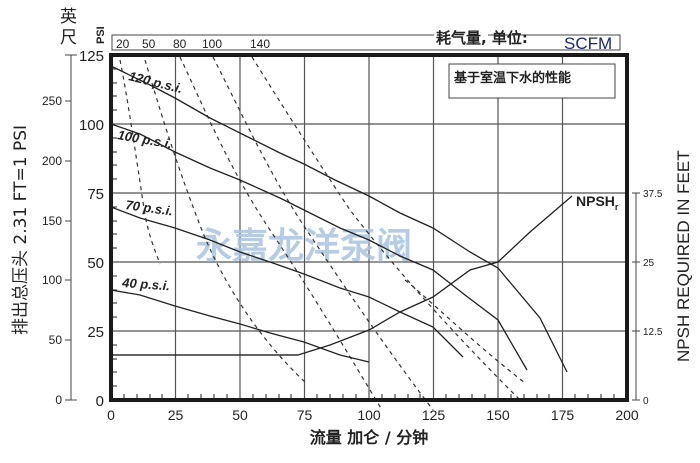 The height and width of the screenshot is (463, 700). What do you see at coordinates (95, 332) in the screenshot?
I see `feet-tick-25: 25` at bounding box center [95, 332].